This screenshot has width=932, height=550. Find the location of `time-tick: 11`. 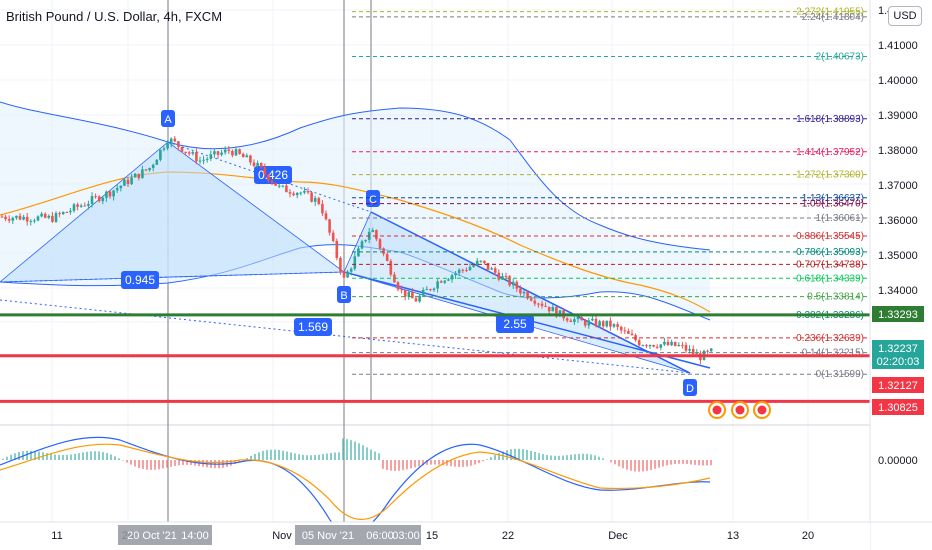

time-tick: 11 is located at coordinates (56, 536).